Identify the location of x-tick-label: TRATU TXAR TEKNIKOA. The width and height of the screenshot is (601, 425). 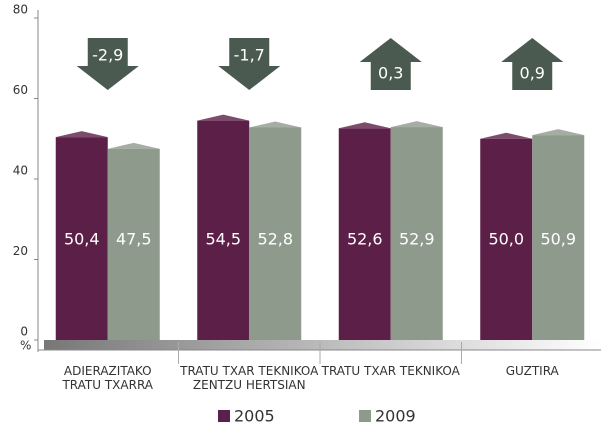
(390, 371).